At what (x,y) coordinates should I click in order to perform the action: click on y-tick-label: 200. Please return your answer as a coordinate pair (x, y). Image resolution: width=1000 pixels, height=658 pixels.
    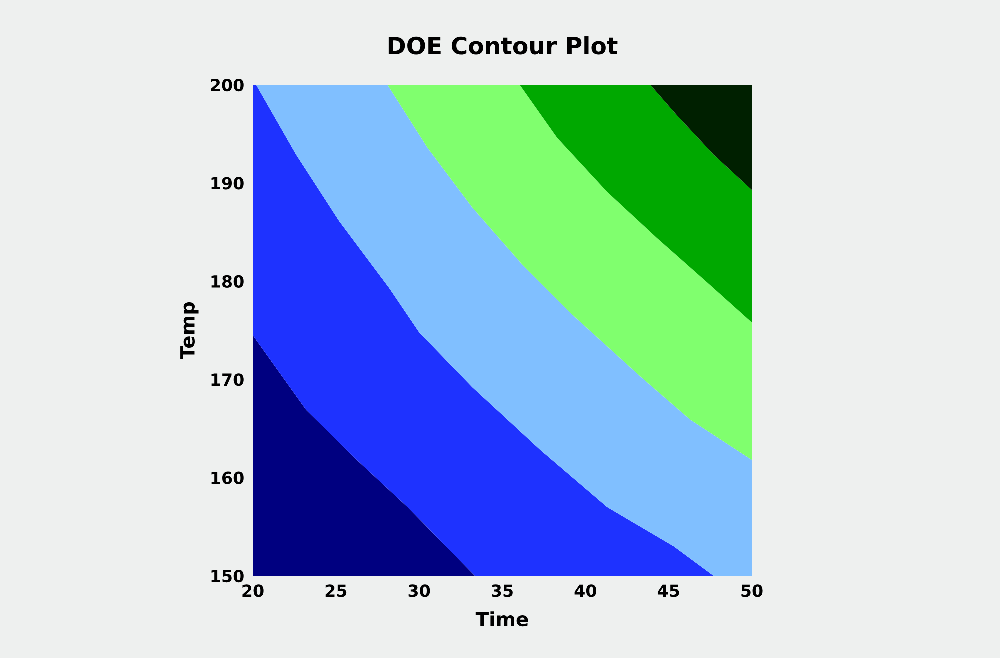
    Looking at the image, I should click on (227, 85).